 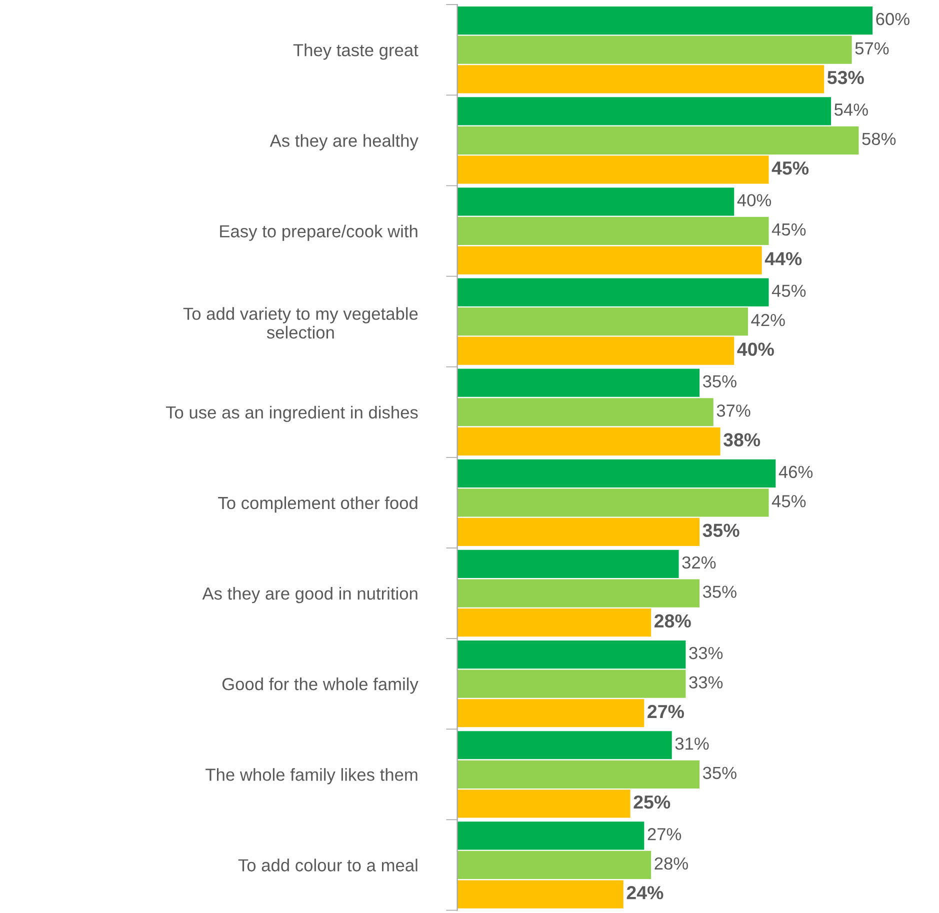 I want to click on y-tick-label: They taste great, so click(x=355, y=52).